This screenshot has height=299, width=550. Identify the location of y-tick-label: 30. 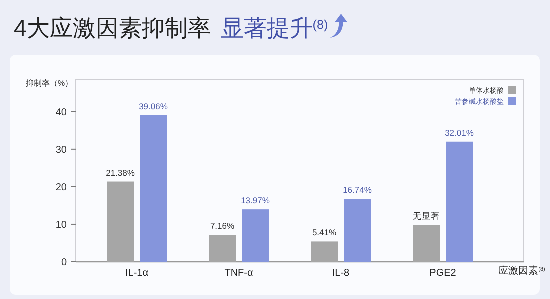
(62, 150).